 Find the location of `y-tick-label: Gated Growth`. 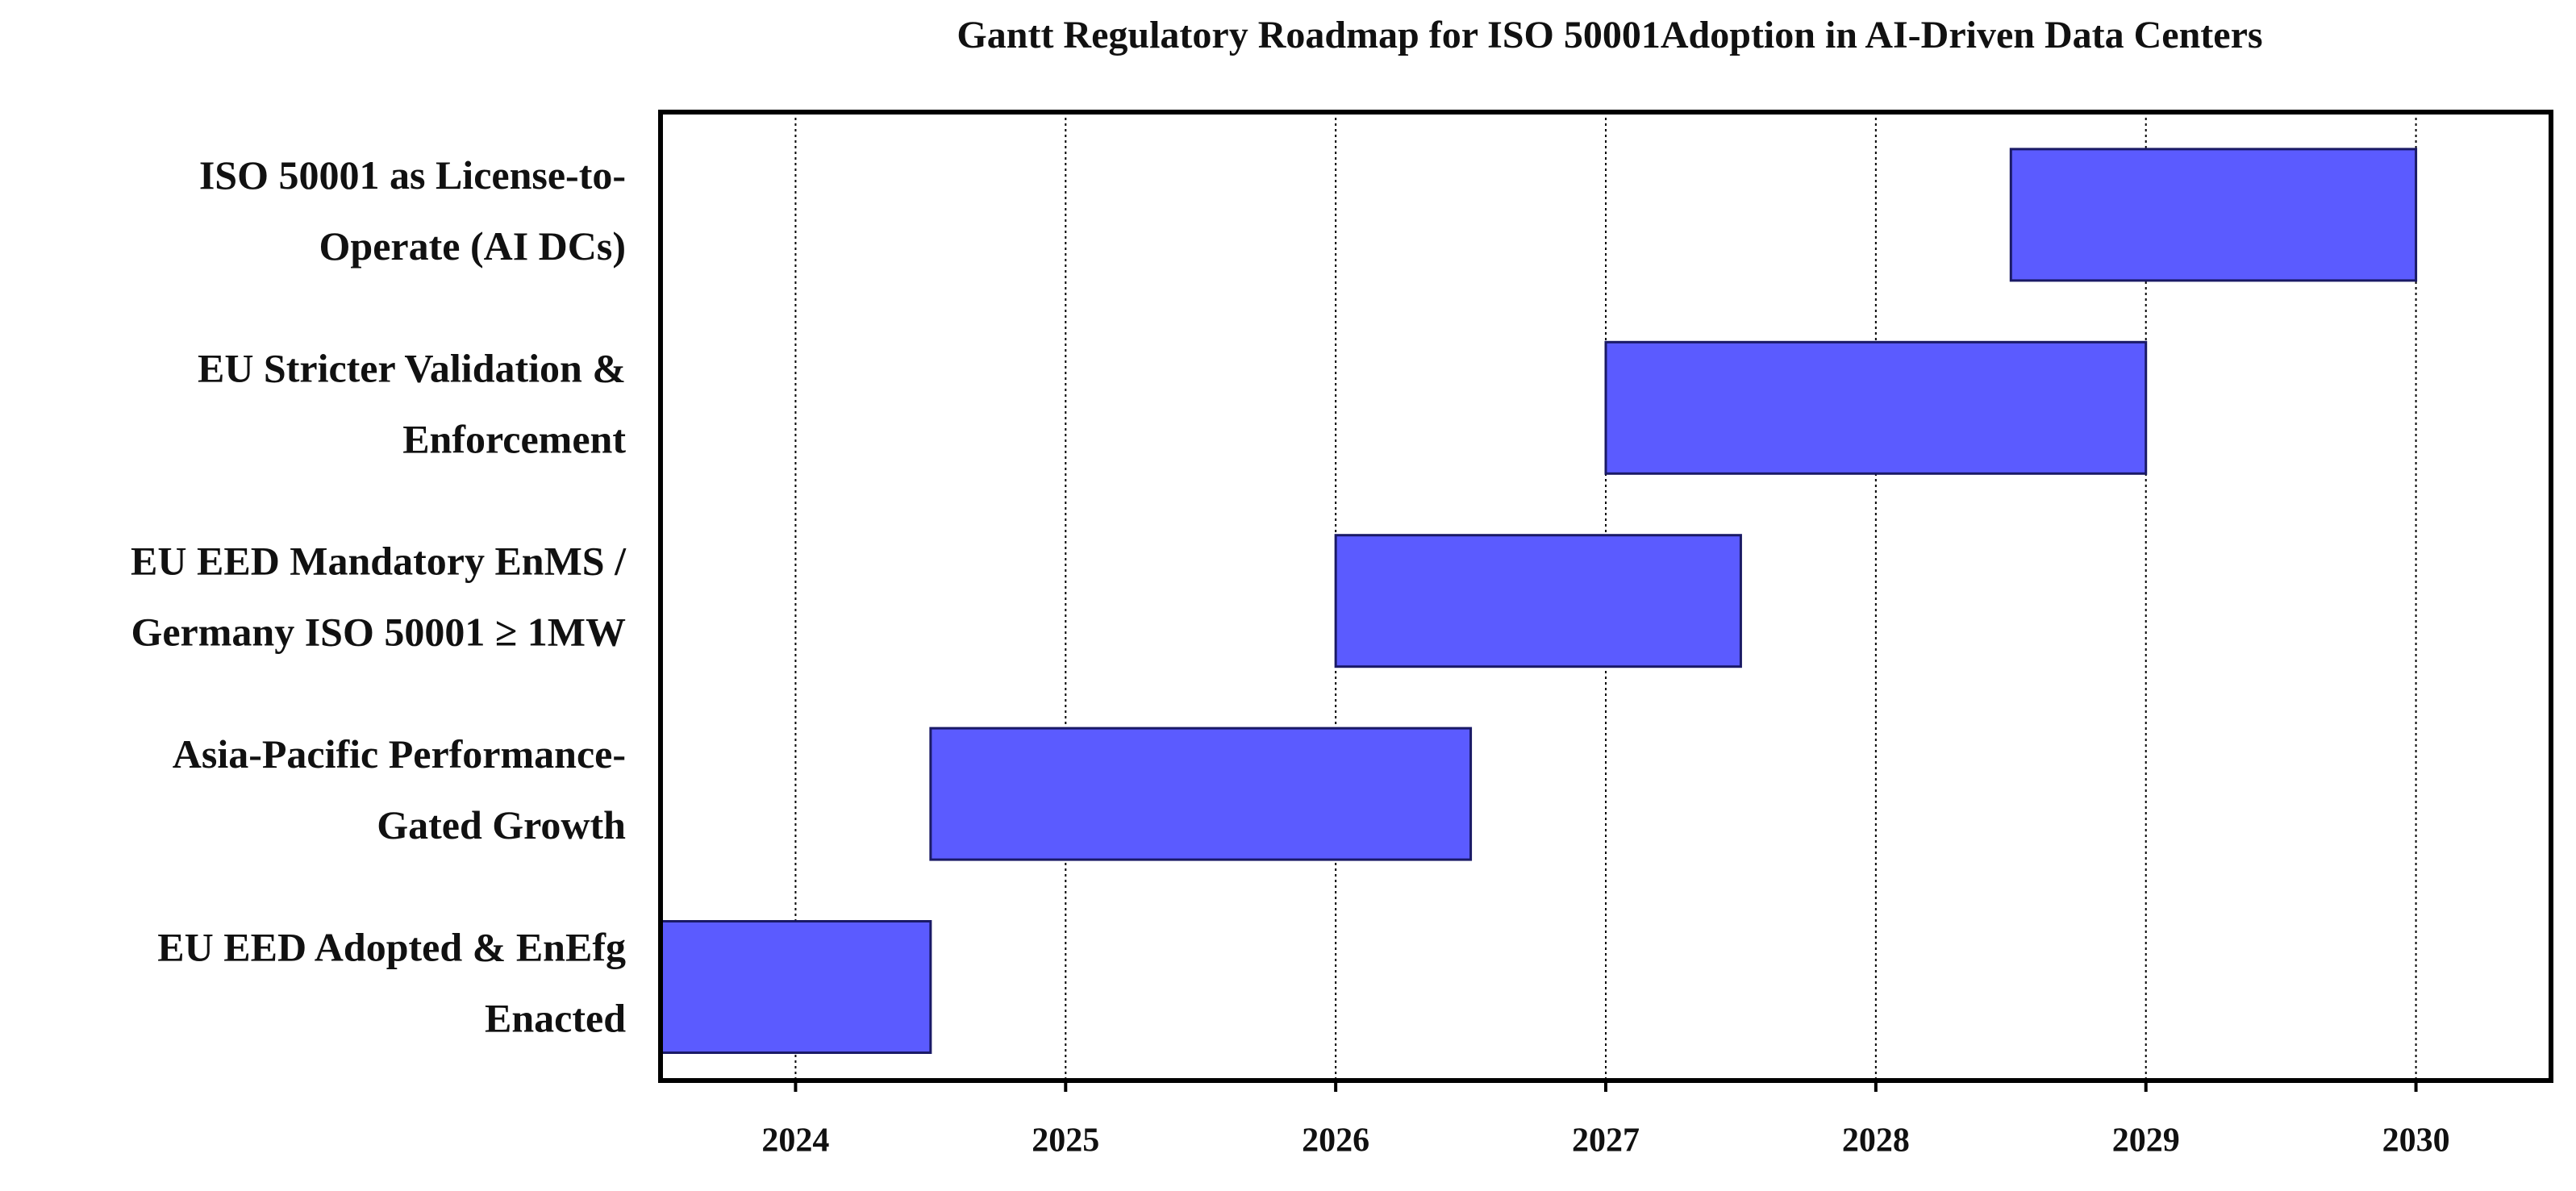

y-tick-label: Gated Growth is located at coordinates (501, 824).